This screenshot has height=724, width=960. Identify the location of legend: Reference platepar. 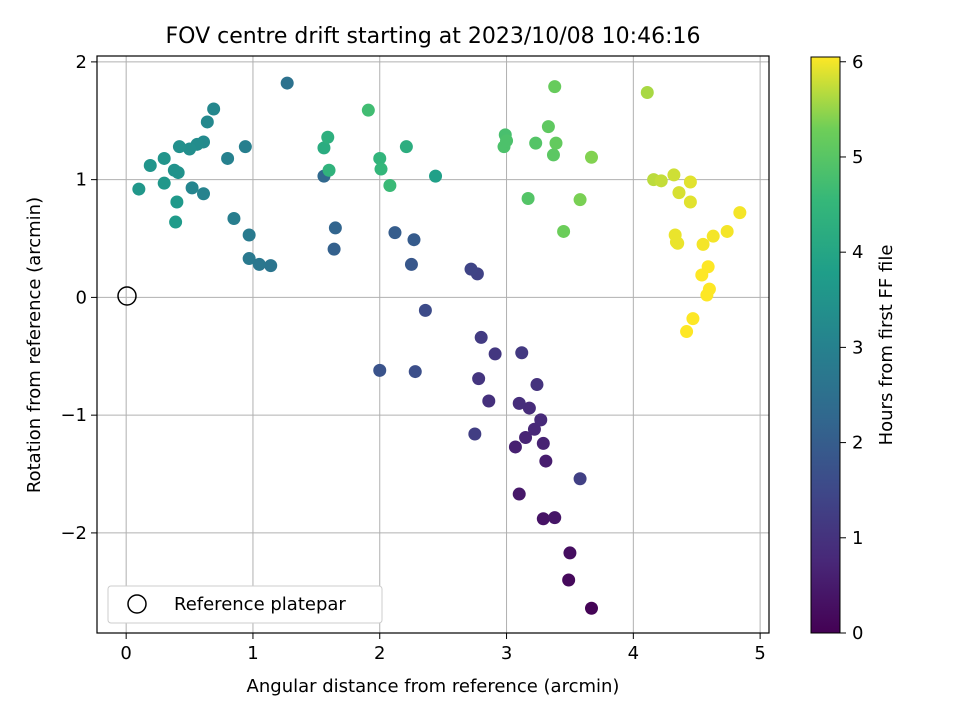
(245, 604).